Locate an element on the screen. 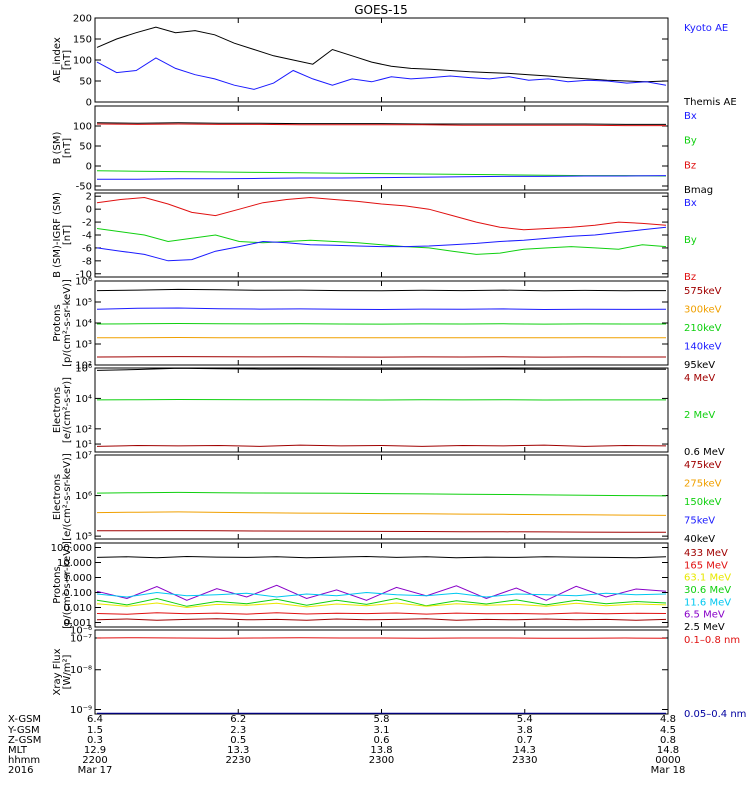  y-tick-label: 200 is located at coordinates (82, 19).